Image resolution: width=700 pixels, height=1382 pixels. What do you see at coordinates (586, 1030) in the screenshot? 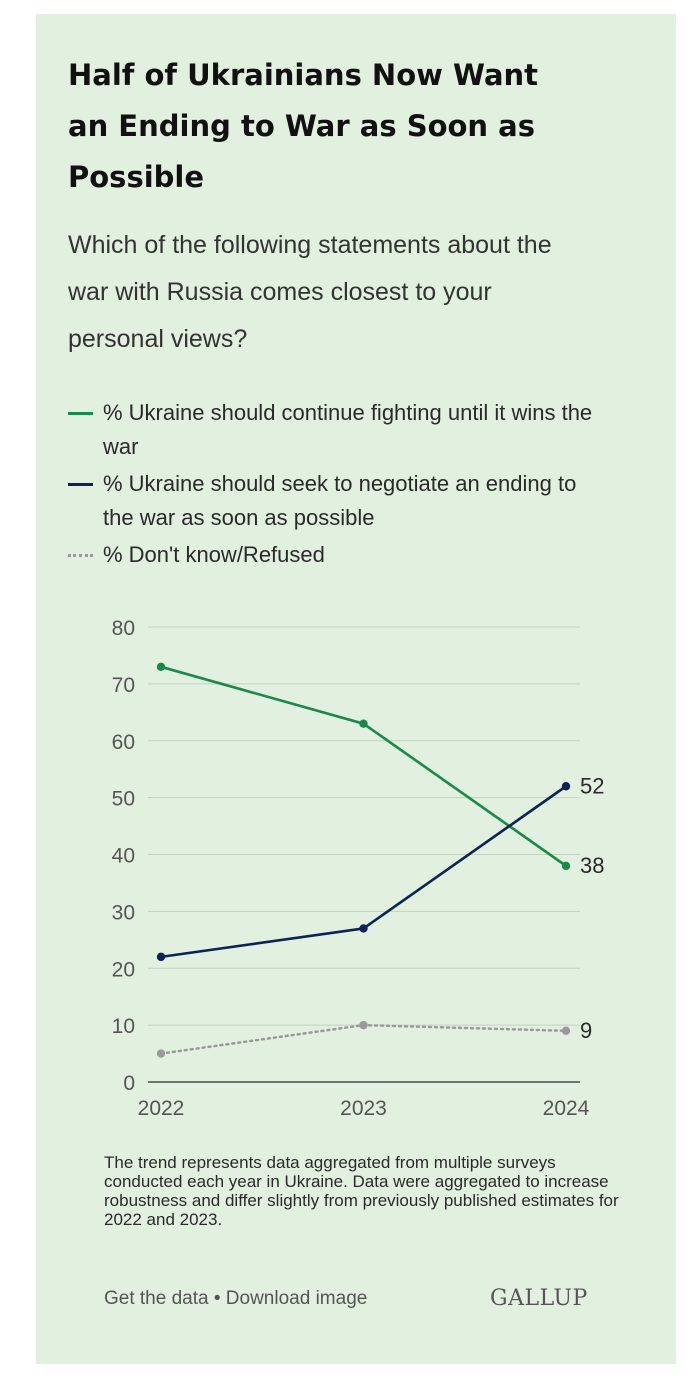
I see `data-label-dont-know: 9` at bounding box center [586, 1030].